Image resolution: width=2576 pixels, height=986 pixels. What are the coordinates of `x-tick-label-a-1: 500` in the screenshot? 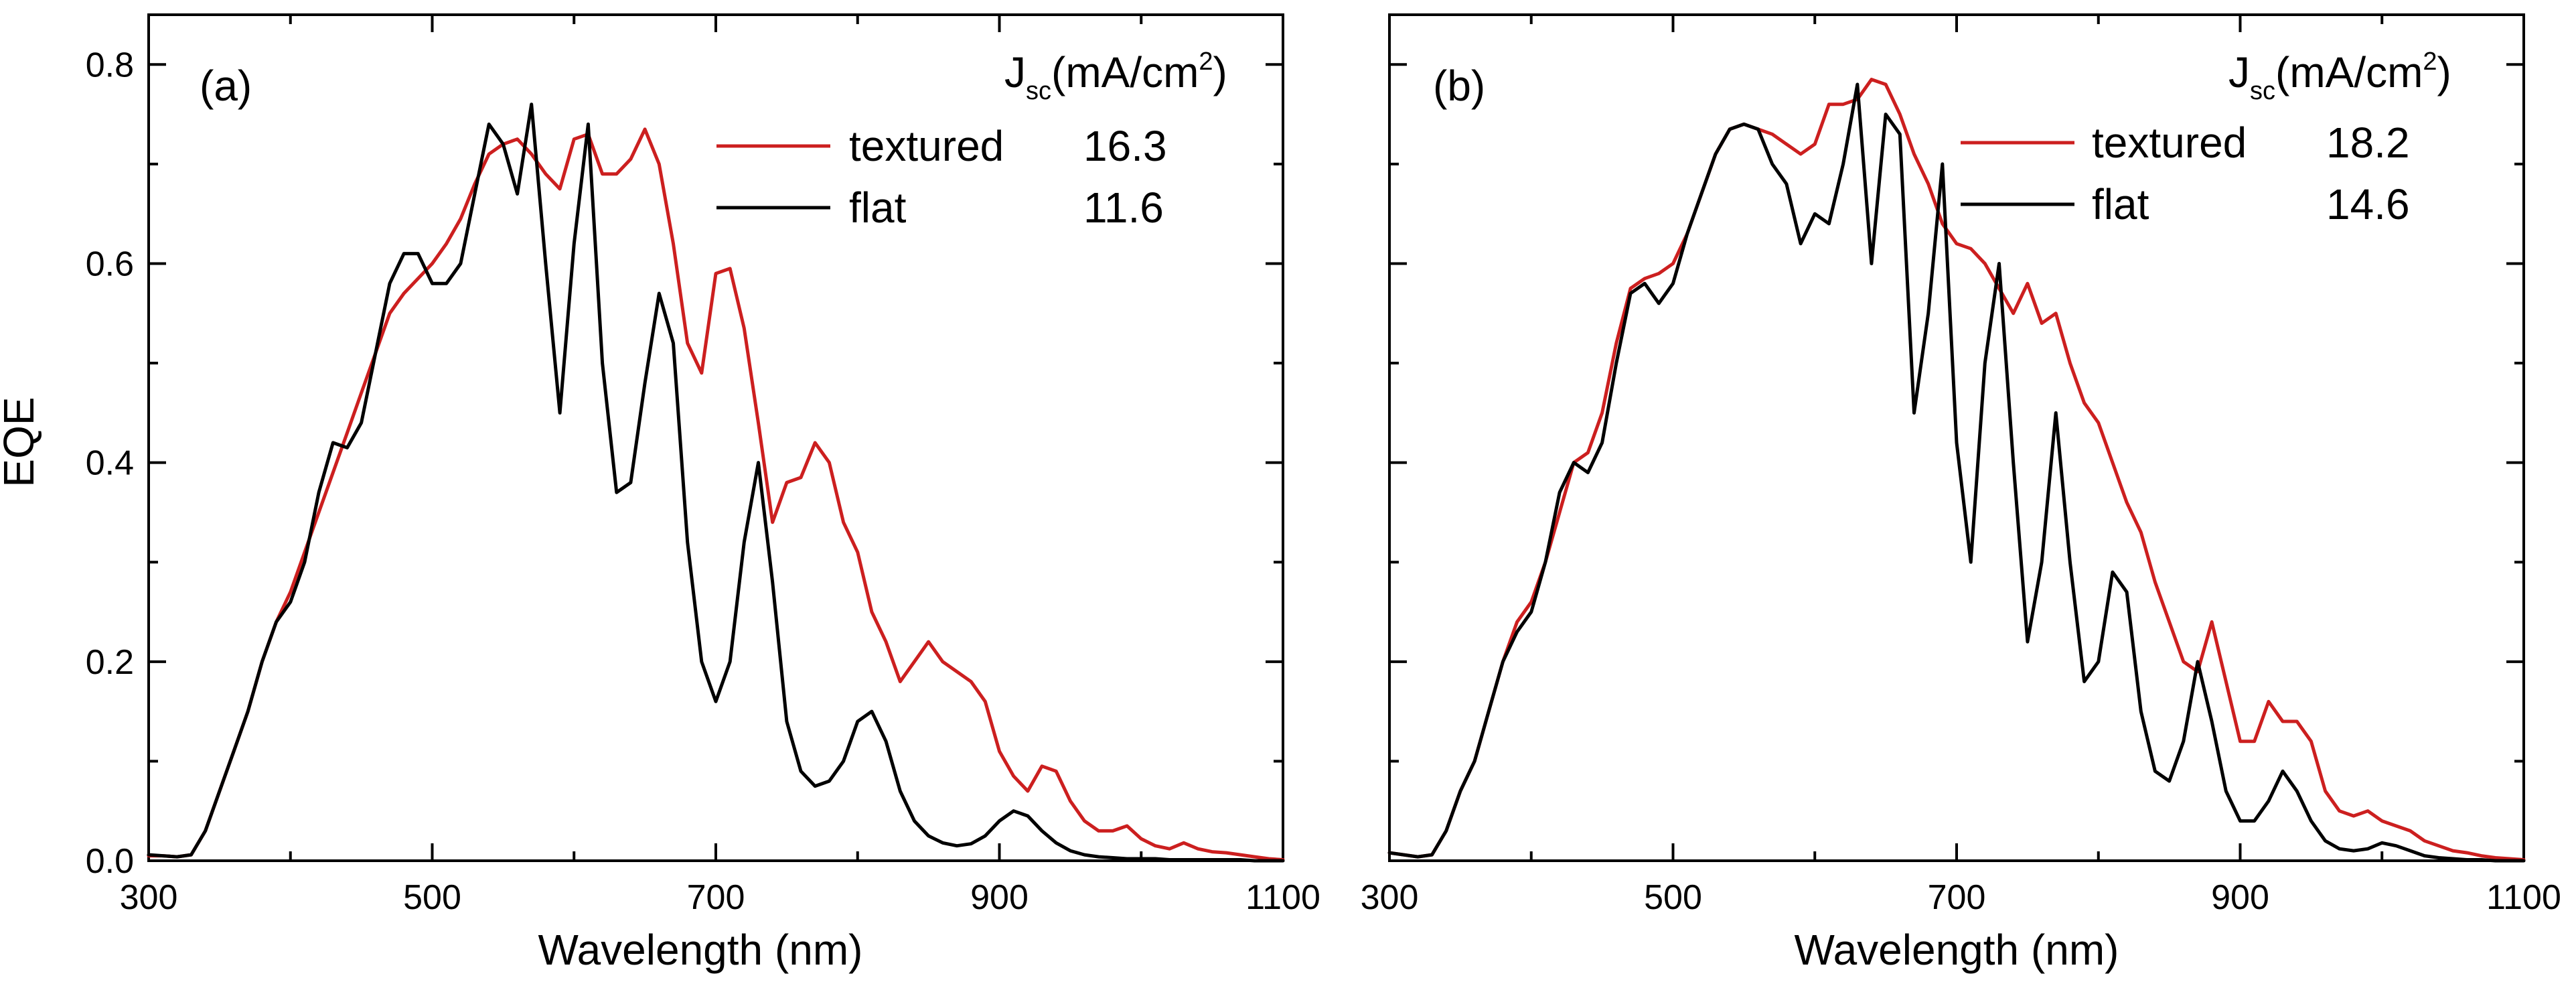 It's located at (432, 898).